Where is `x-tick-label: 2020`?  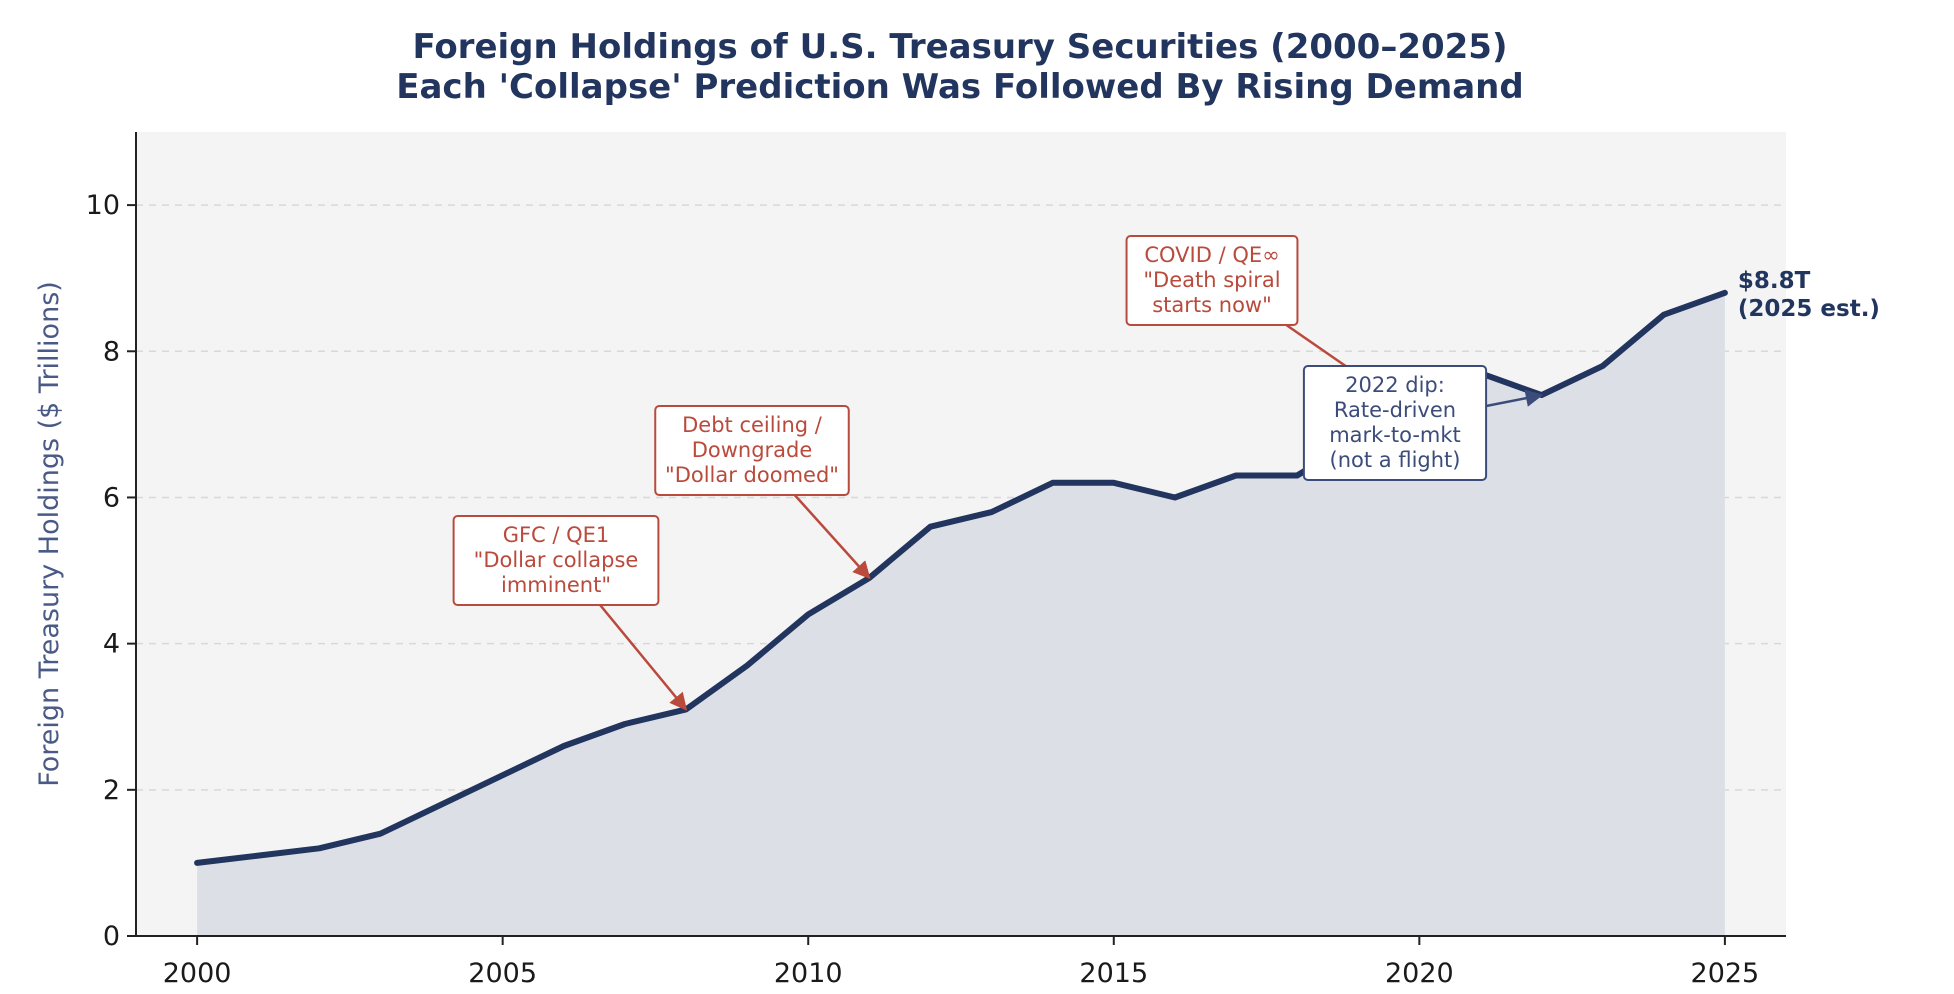
x-tick-label: 2020 is located at coordinates (1419, 973).